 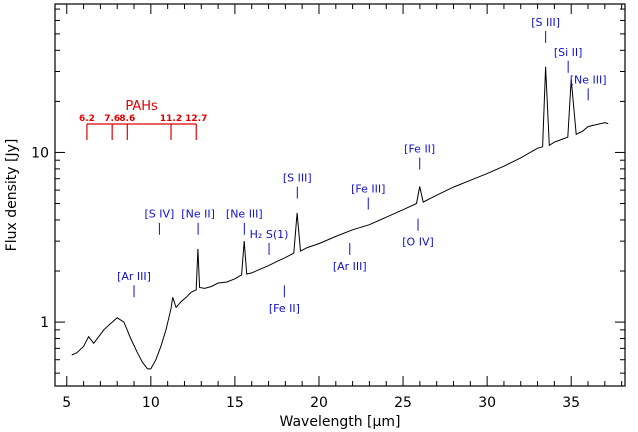 I want to click on y-tick-label: 1, so click(x=44, y=323).